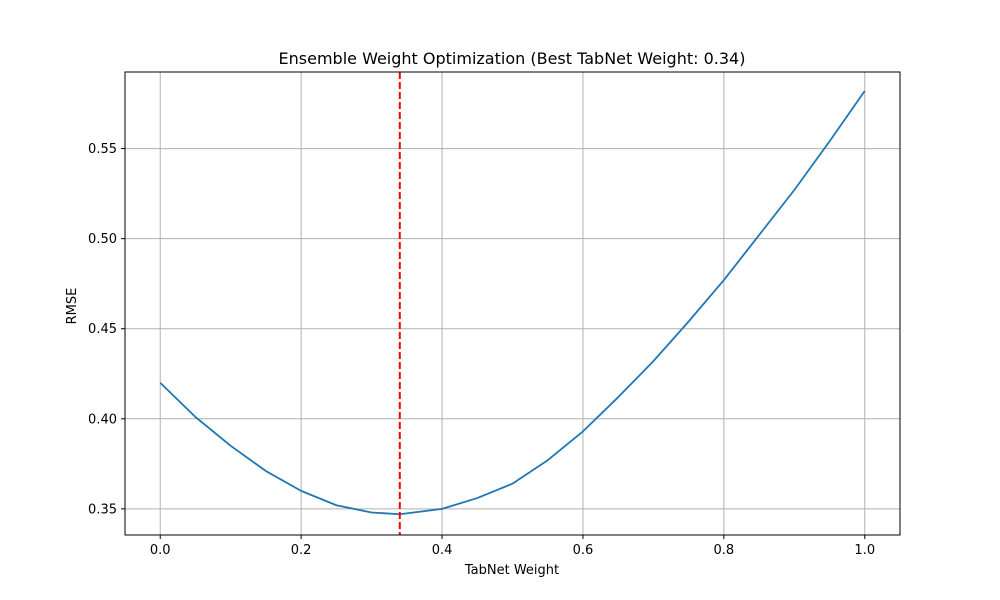  Describe the element at coordinates (724, 550) in the screenshot. I see `x-tick-label: 0.8` at that location.